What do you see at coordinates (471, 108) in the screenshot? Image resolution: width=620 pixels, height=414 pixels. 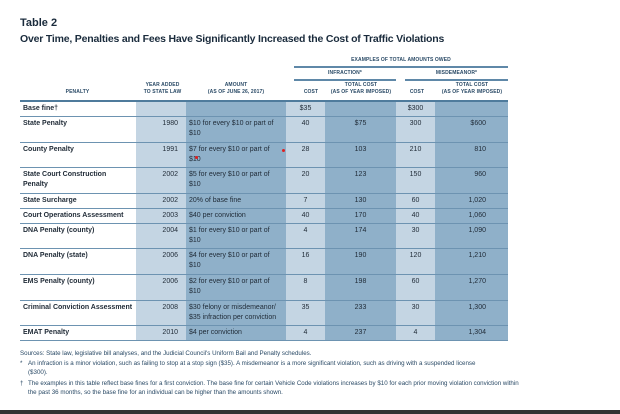 I see `cell-mis-total` at bounding box center [471, 108].